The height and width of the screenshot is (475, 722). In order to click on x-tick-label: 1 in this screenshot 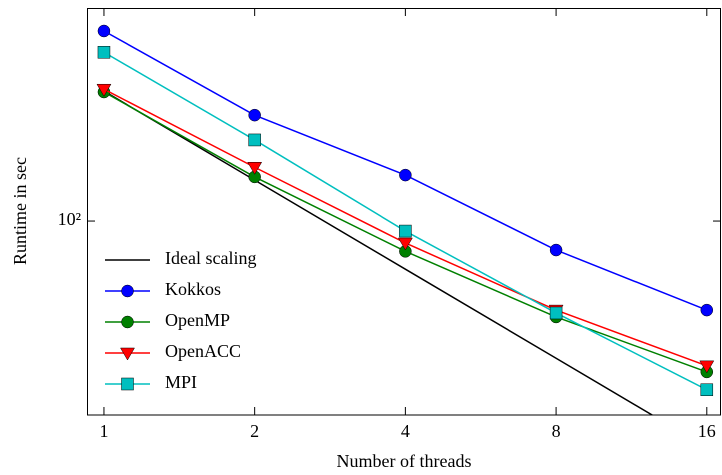, I will do `click(103, 431)`.